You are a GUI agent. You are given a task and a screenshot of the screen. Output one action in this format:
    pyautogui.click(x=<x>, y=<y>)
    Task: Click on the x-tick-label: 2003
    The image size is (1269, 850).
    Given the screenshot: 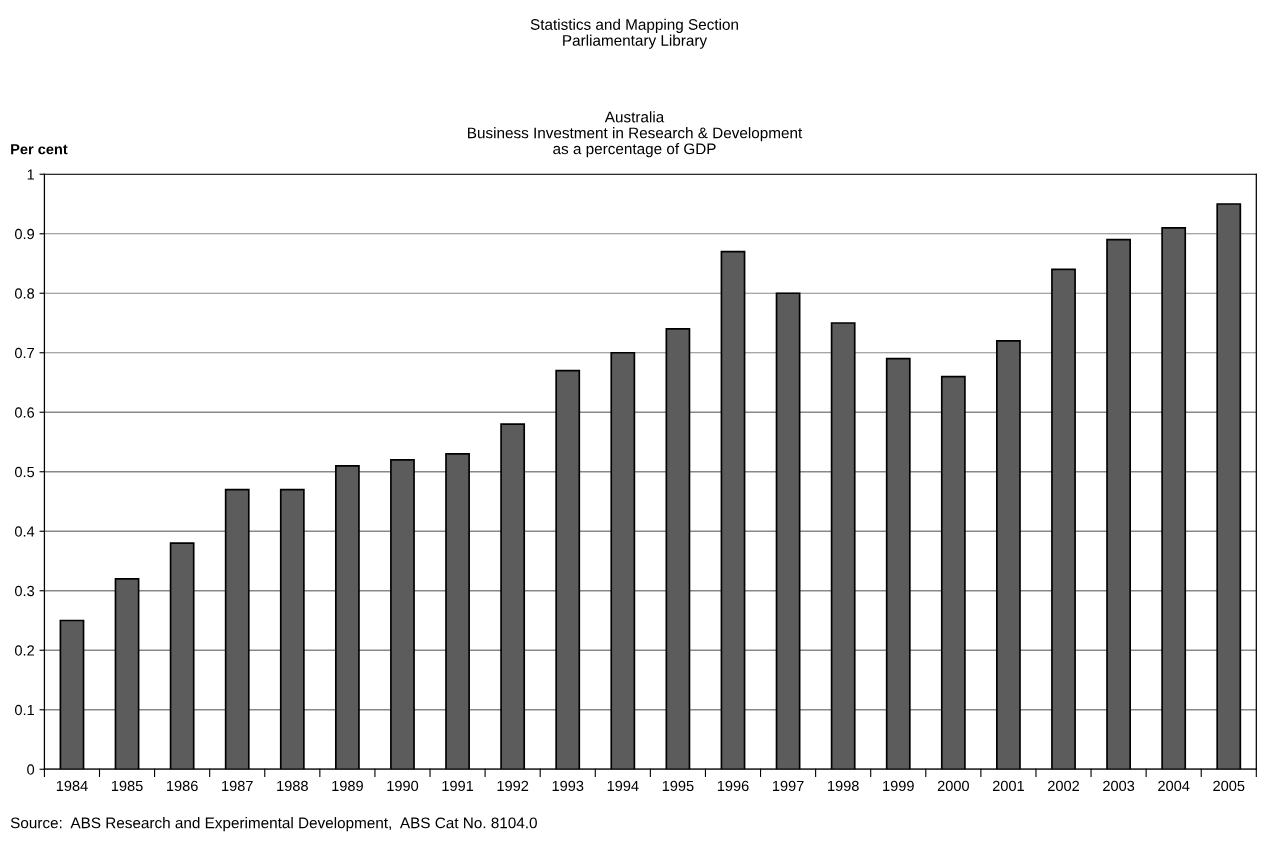 What is the action you would take?
    pyautogui.click(x=1119, y=786)
    